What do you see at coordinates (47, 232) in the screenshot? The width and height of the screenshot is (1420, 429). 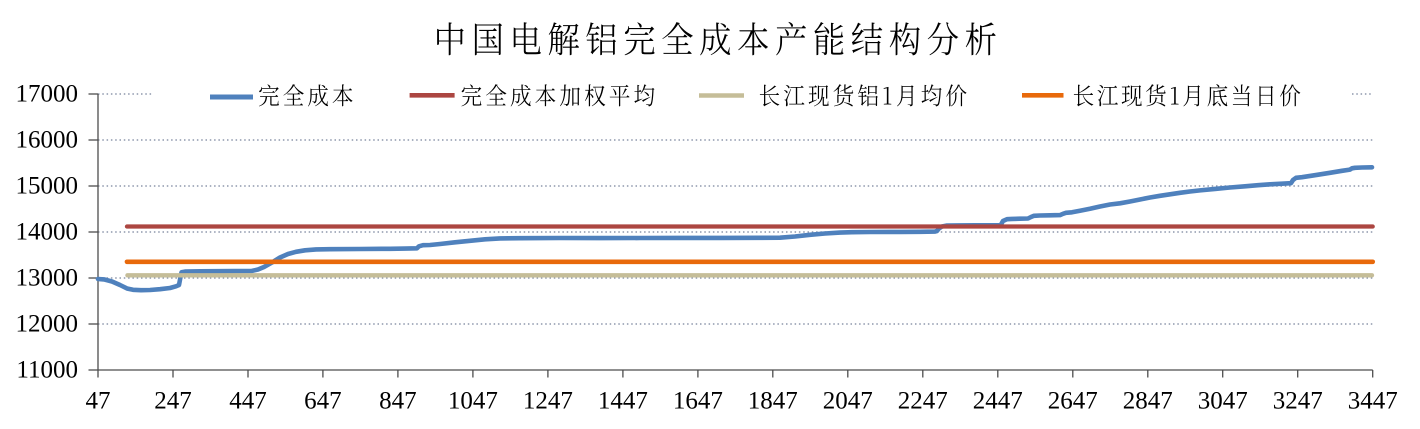 I see `svg-text: 14000` at bounding box center [47, 232].